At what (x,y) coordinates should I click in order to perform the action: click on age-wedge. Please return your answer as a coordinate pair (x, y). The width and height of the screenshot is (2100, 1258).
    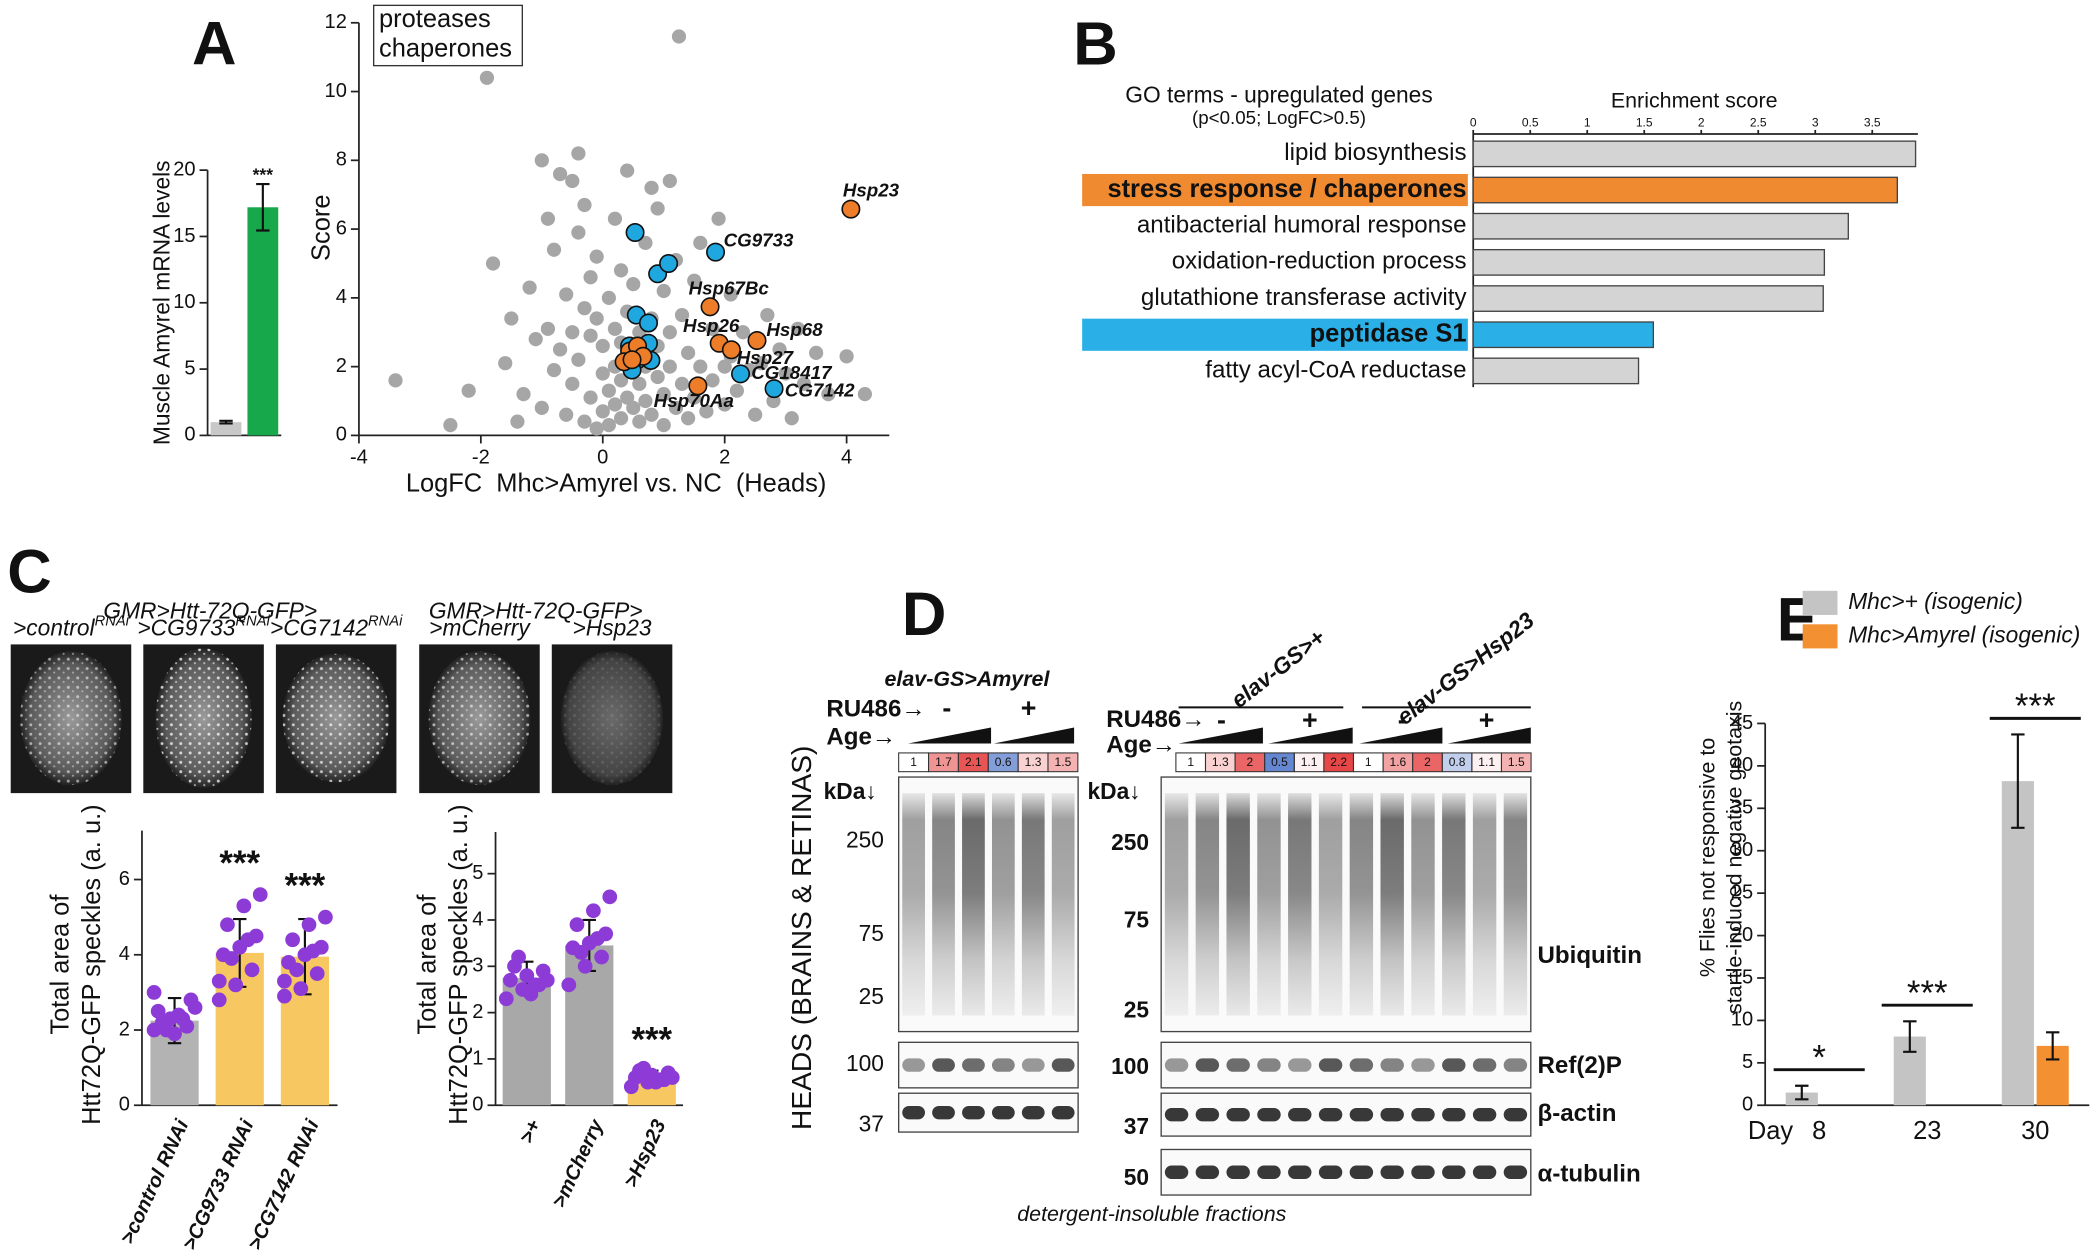
    Looking at the image, I should click on (1489, 735).